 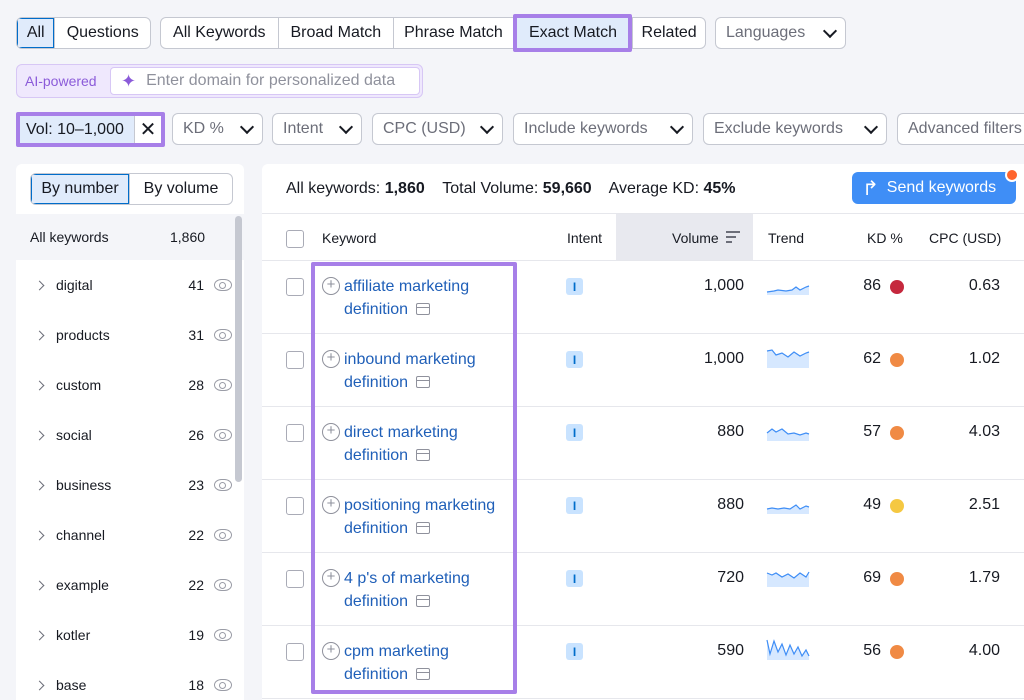 What do you see at coordinates (196, 435) in the screenshot?
I see `group-count: 26` at bounding box center [196, 435].